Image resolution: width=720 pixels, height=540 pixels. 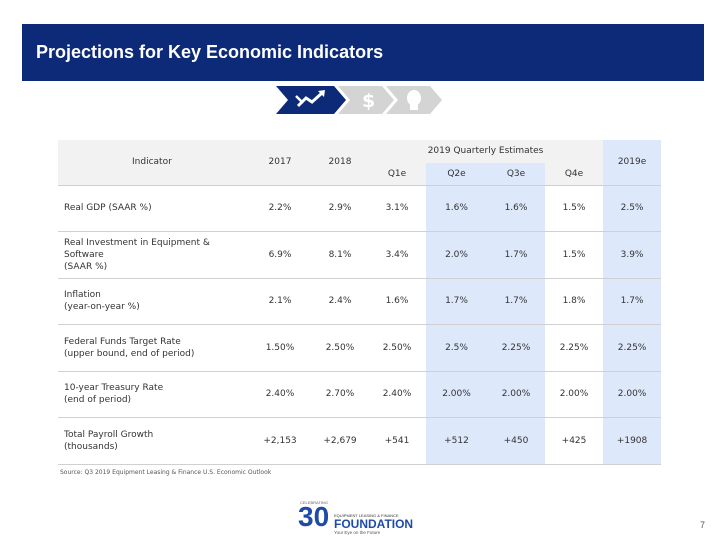 What do you see at coordinates (340, 255) in the screenshot?
I see `cell-2018: 8.1%` at bounding box center [340, 255].